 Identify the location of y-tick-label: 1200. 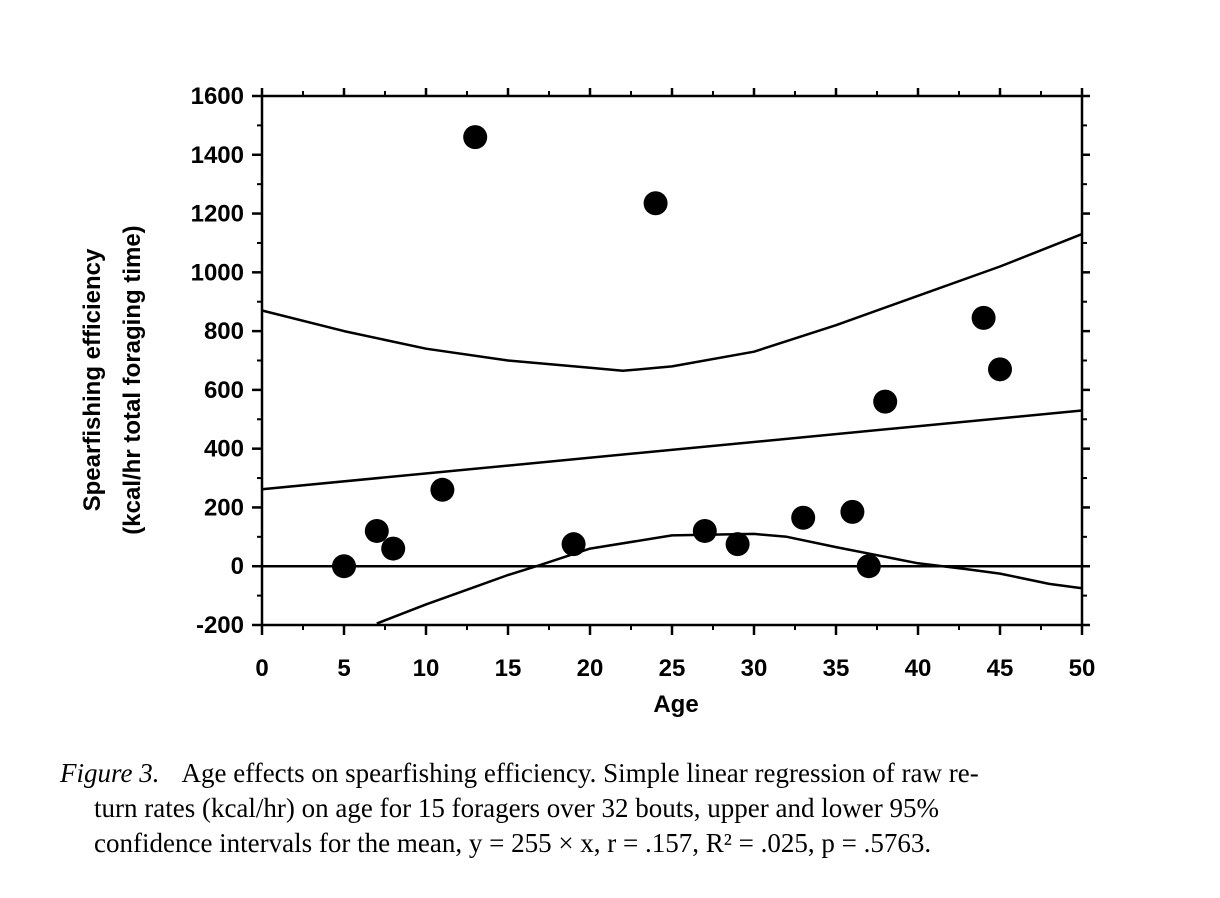
(217, 214).